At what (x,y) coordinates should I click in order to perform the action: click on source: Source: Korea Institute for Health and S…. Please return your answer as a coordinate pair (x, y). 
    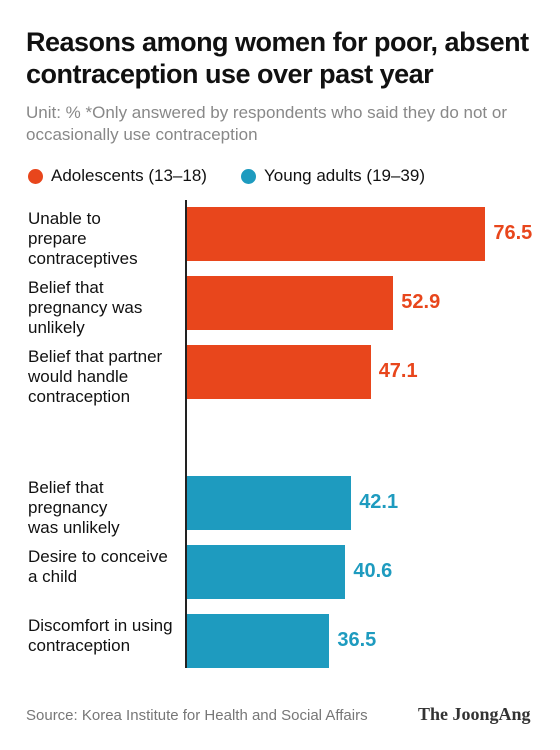
    Looking at the image, I should click on (197, 715).